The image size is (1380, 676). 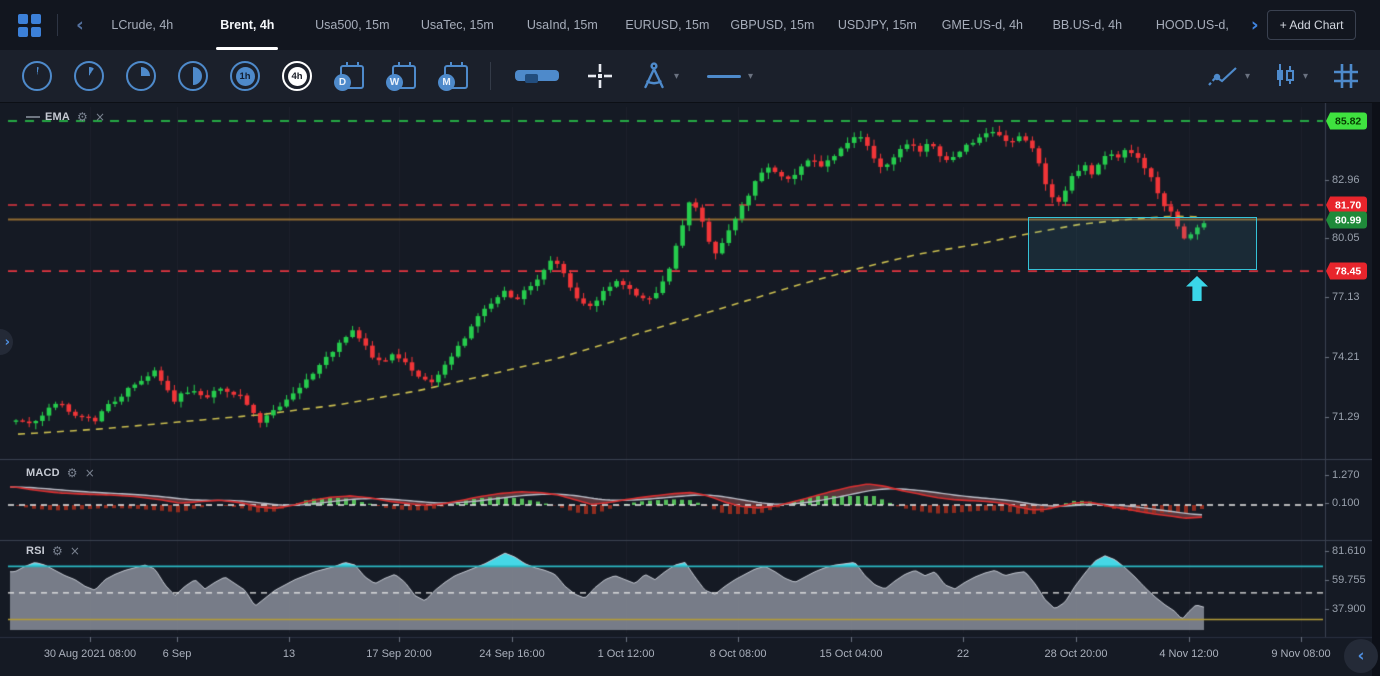 I want to click on ema-legend-label: EMA, so click(x=58, y=117).